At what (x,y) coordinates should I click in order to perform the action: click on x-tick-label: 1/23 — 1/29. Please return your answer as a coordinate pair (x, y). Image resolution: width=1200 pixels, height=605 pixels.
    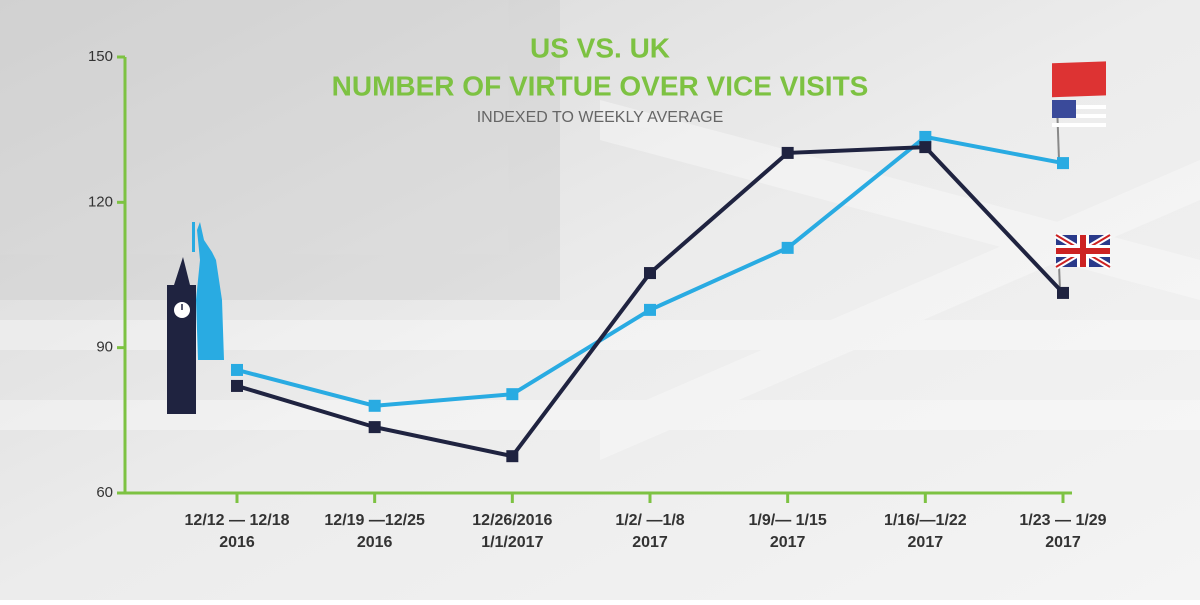
    Looking at the image, I should click on (1062, 520).